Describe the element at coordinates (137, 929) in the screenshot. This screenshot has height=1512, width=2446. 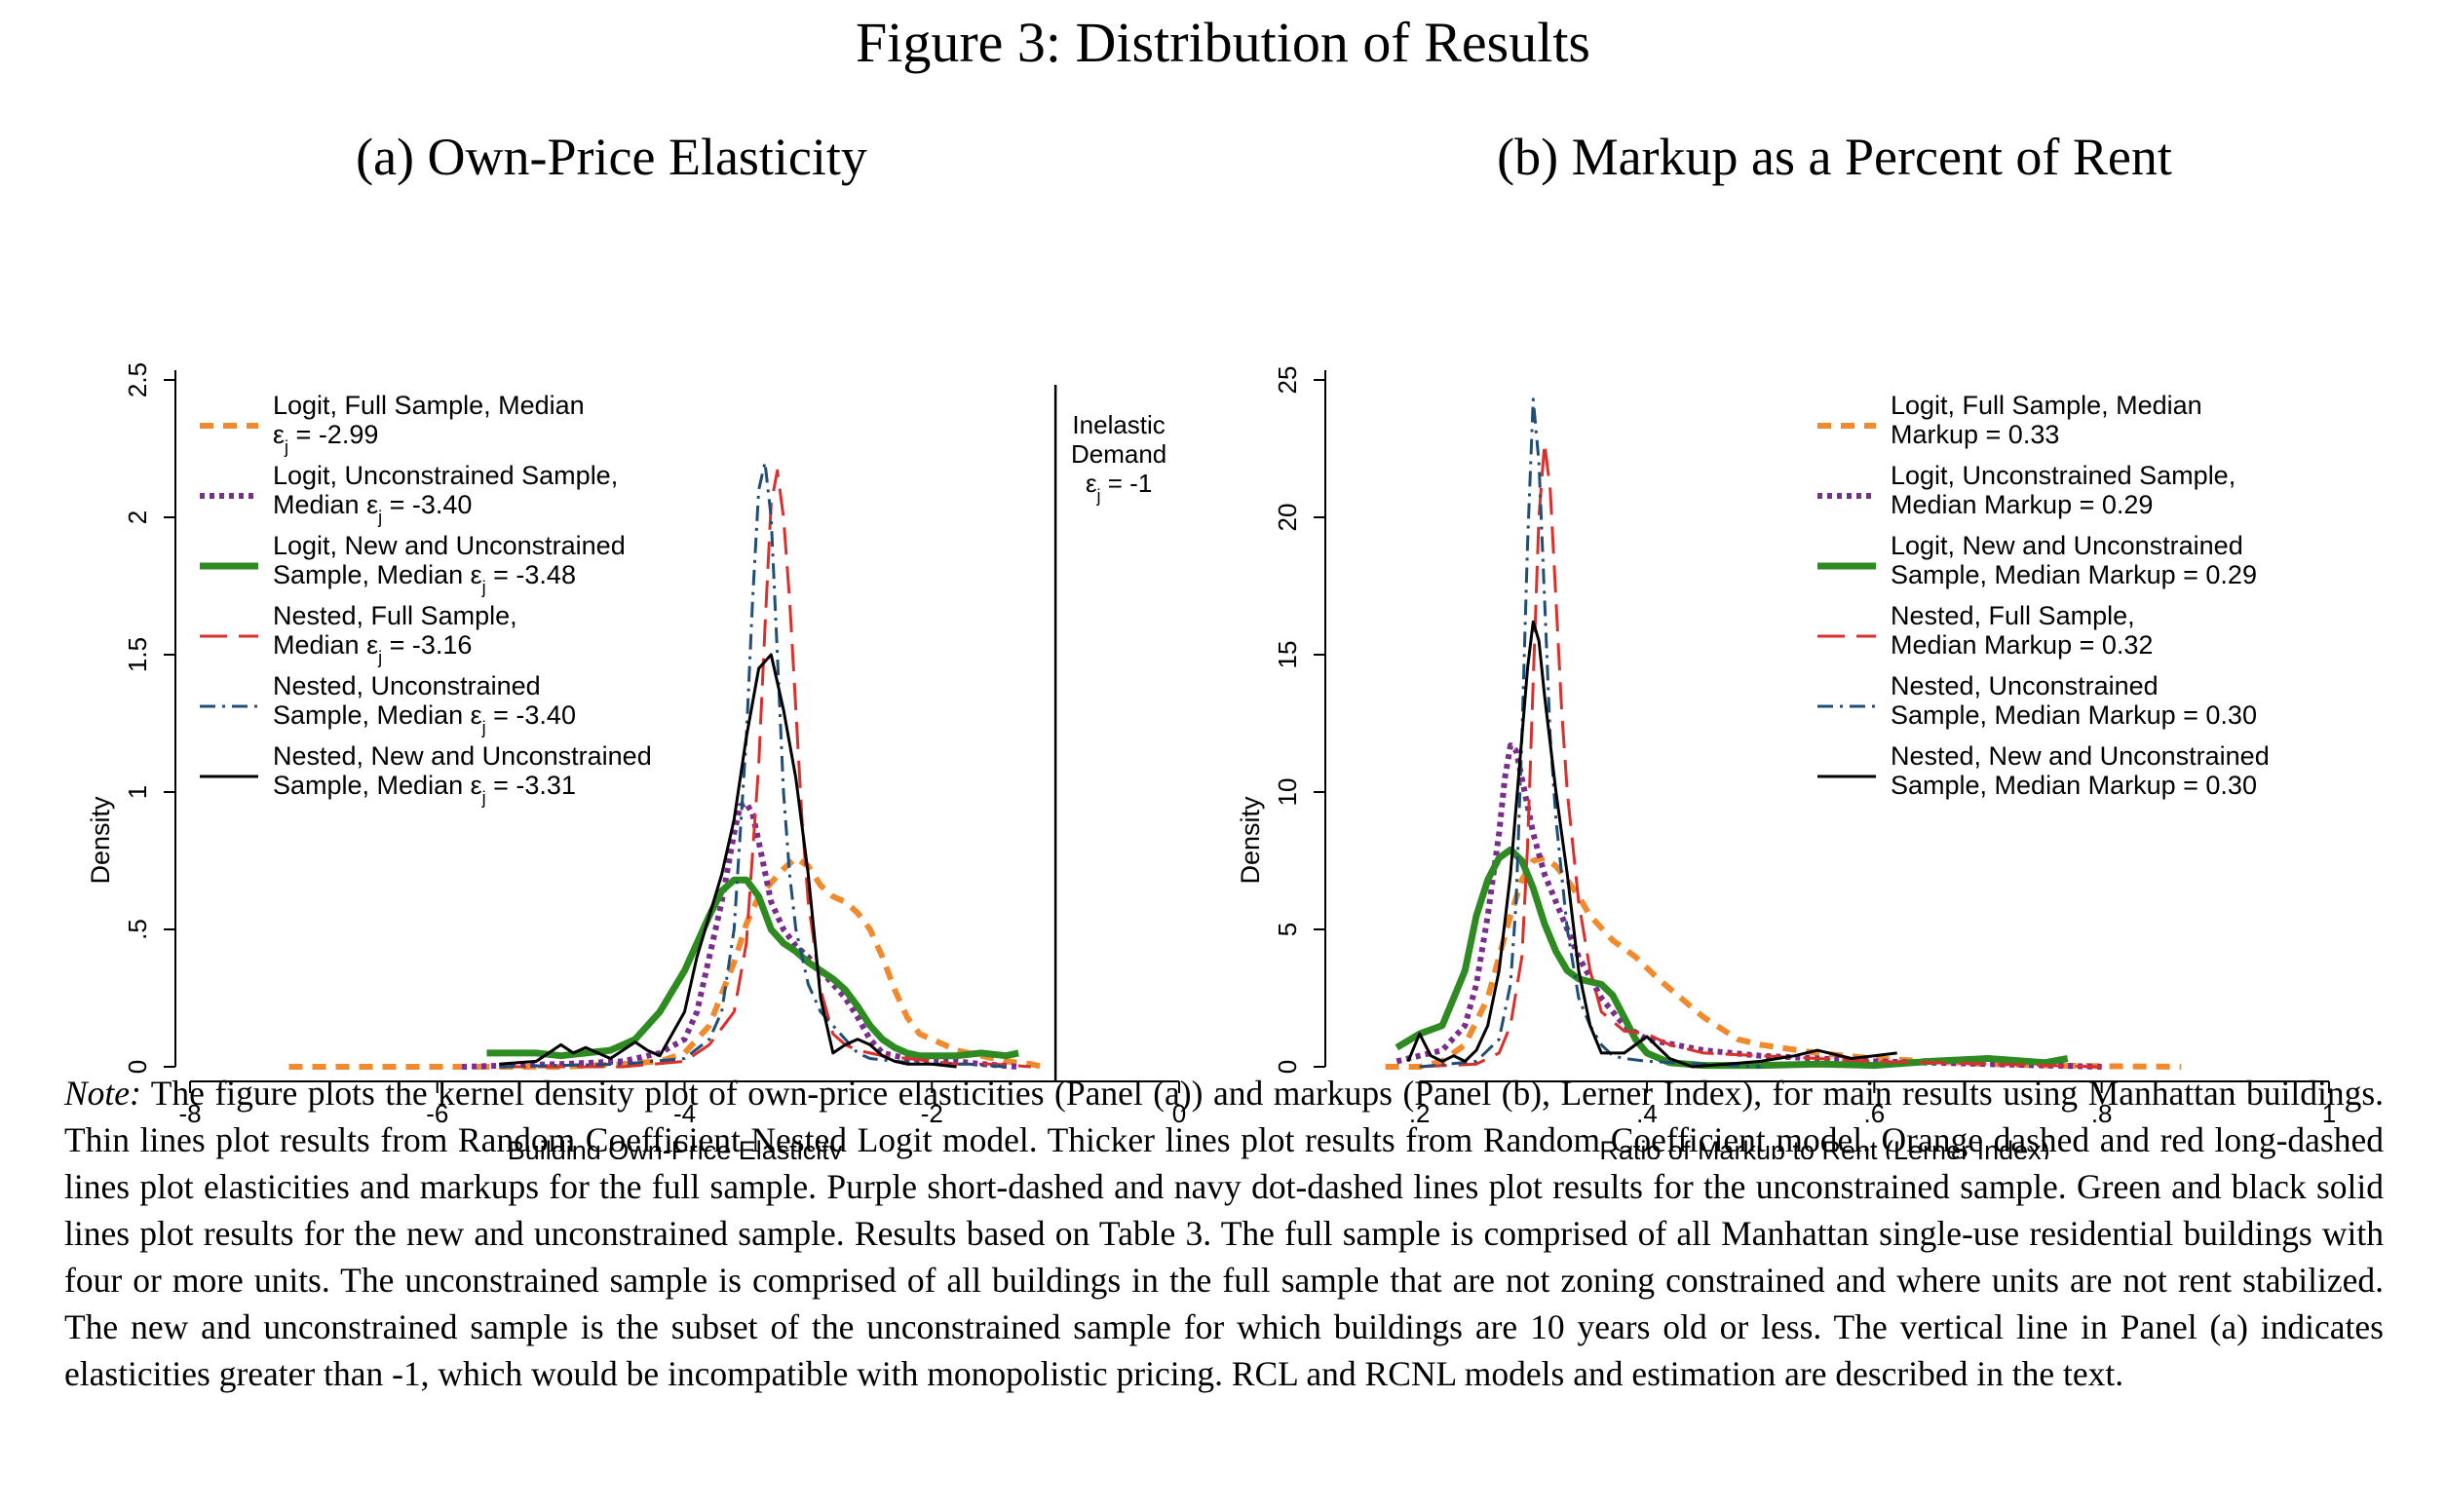
I see `y-tick-label: .5` at that location.